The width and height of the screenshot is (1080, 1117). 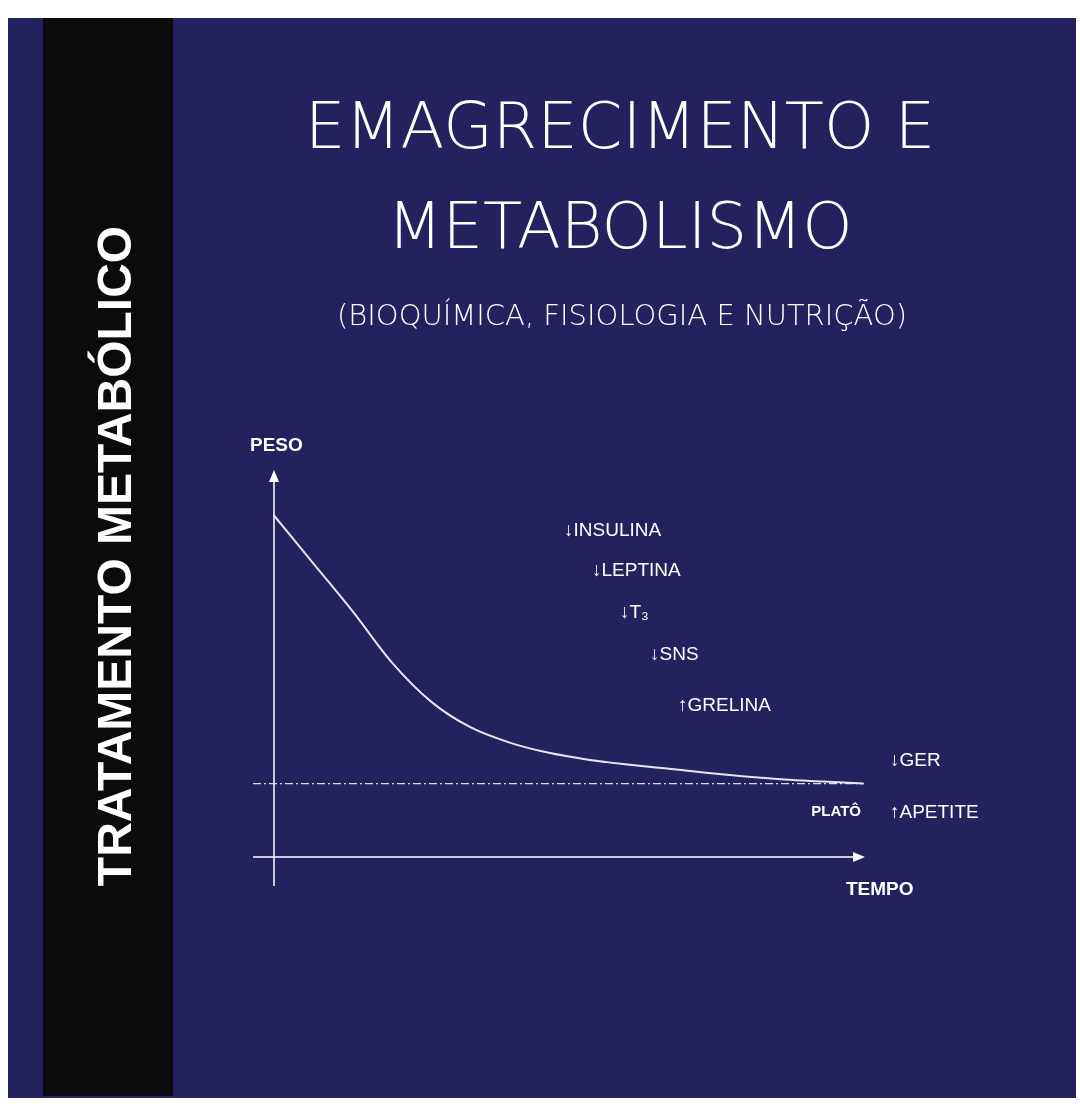 What do you see at coordinates (637, 569) in the screenshot?
I see `annotation: ↓LEPTINA` at bounding box center [637, 569].